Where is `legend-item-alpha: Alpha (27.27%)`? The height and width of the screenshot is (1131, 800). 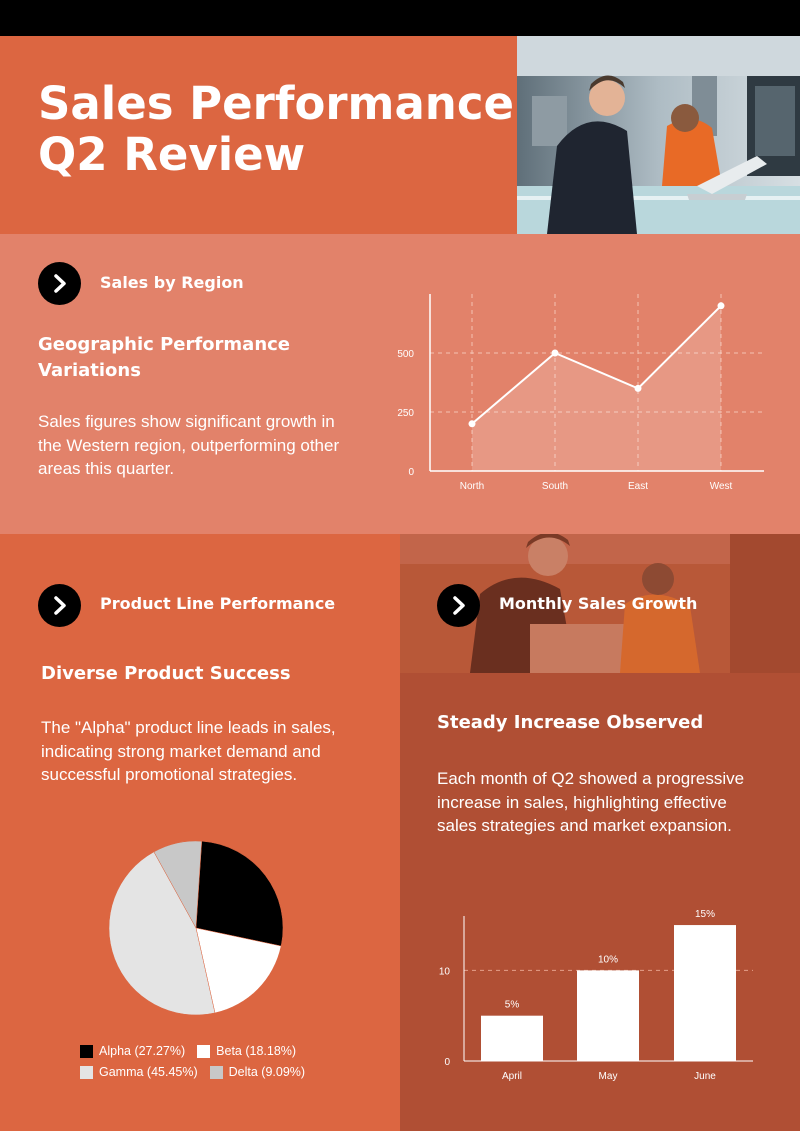
legend-item-alpha: Alpha (27.27%) is located at coordinates (132, 1051).